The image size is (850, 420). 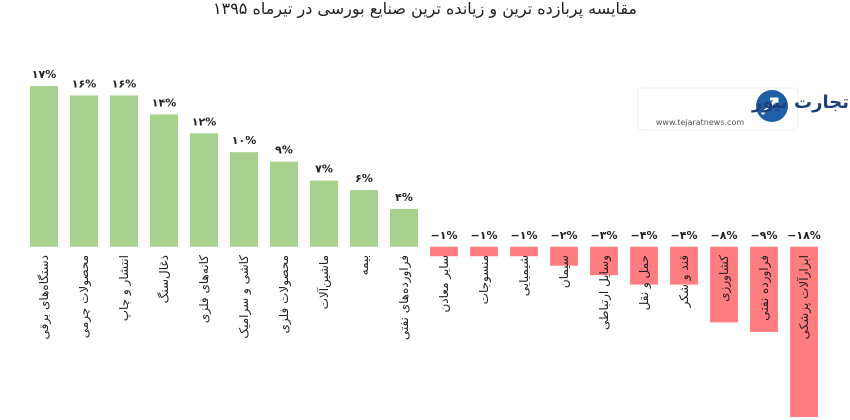 What do you see at coordinates (764, 235) in the screenshot?
I see `value-label: −۹%` at bounding box center [764, 235].